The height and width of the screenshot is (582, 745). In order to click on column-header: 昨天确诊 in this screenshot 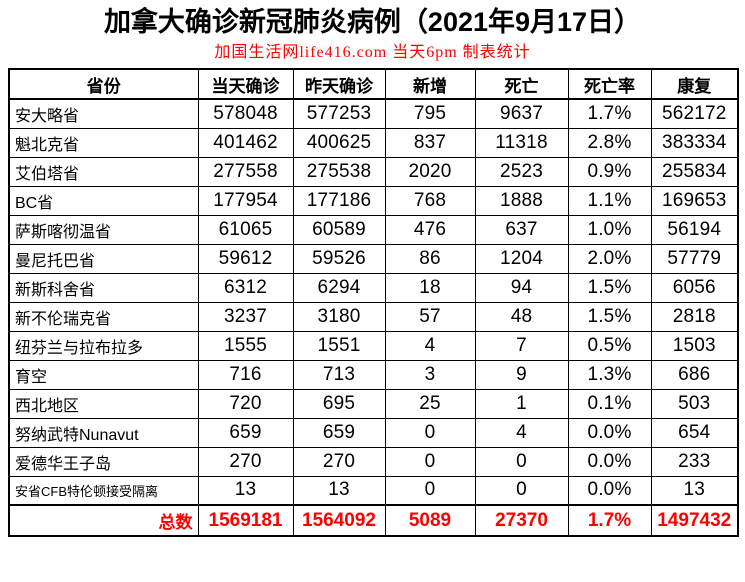, I will do `click(339, 84)`.